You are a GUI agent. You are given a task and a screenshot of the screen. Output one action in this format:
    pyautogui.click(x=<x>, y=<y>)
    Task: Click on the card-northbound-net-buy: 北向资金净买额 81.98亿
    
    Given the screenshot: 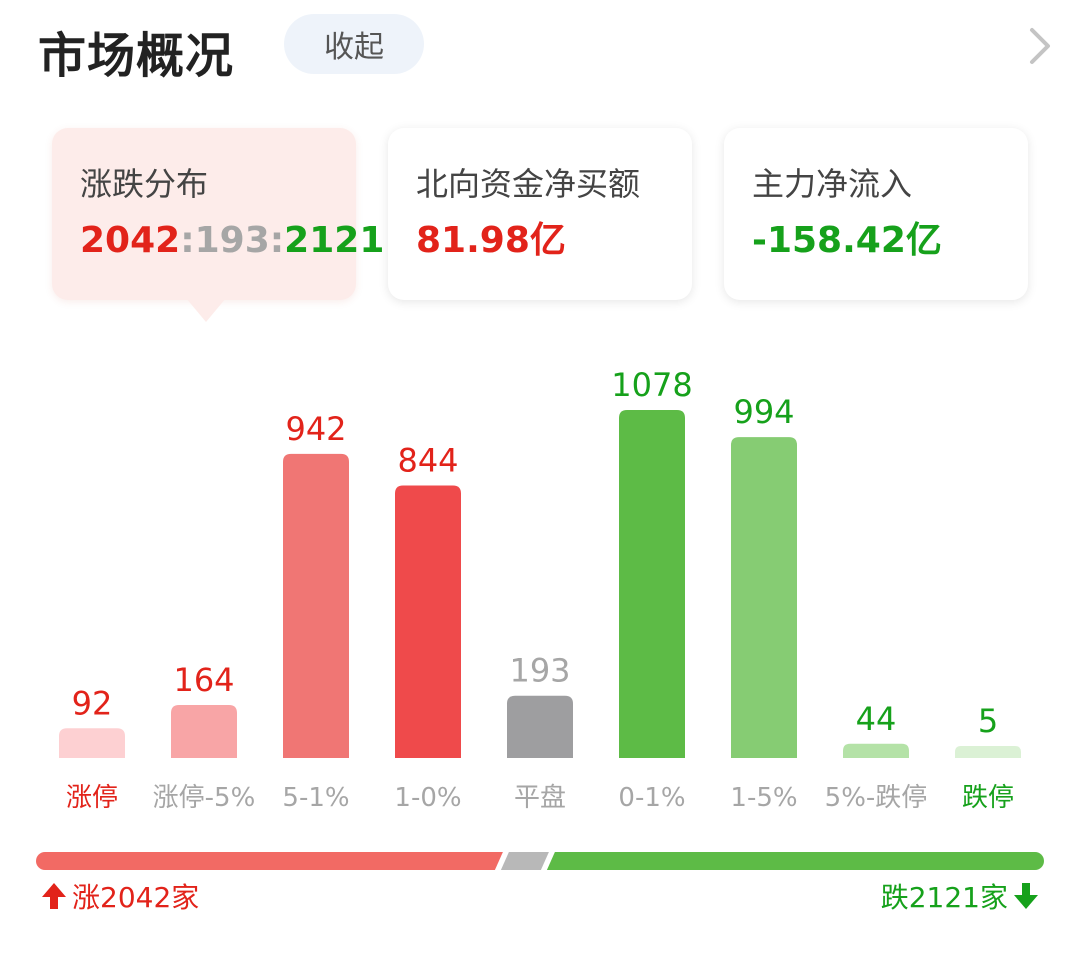 What is the action you would take?
    pyautogui.click(x=540, y=214)
    